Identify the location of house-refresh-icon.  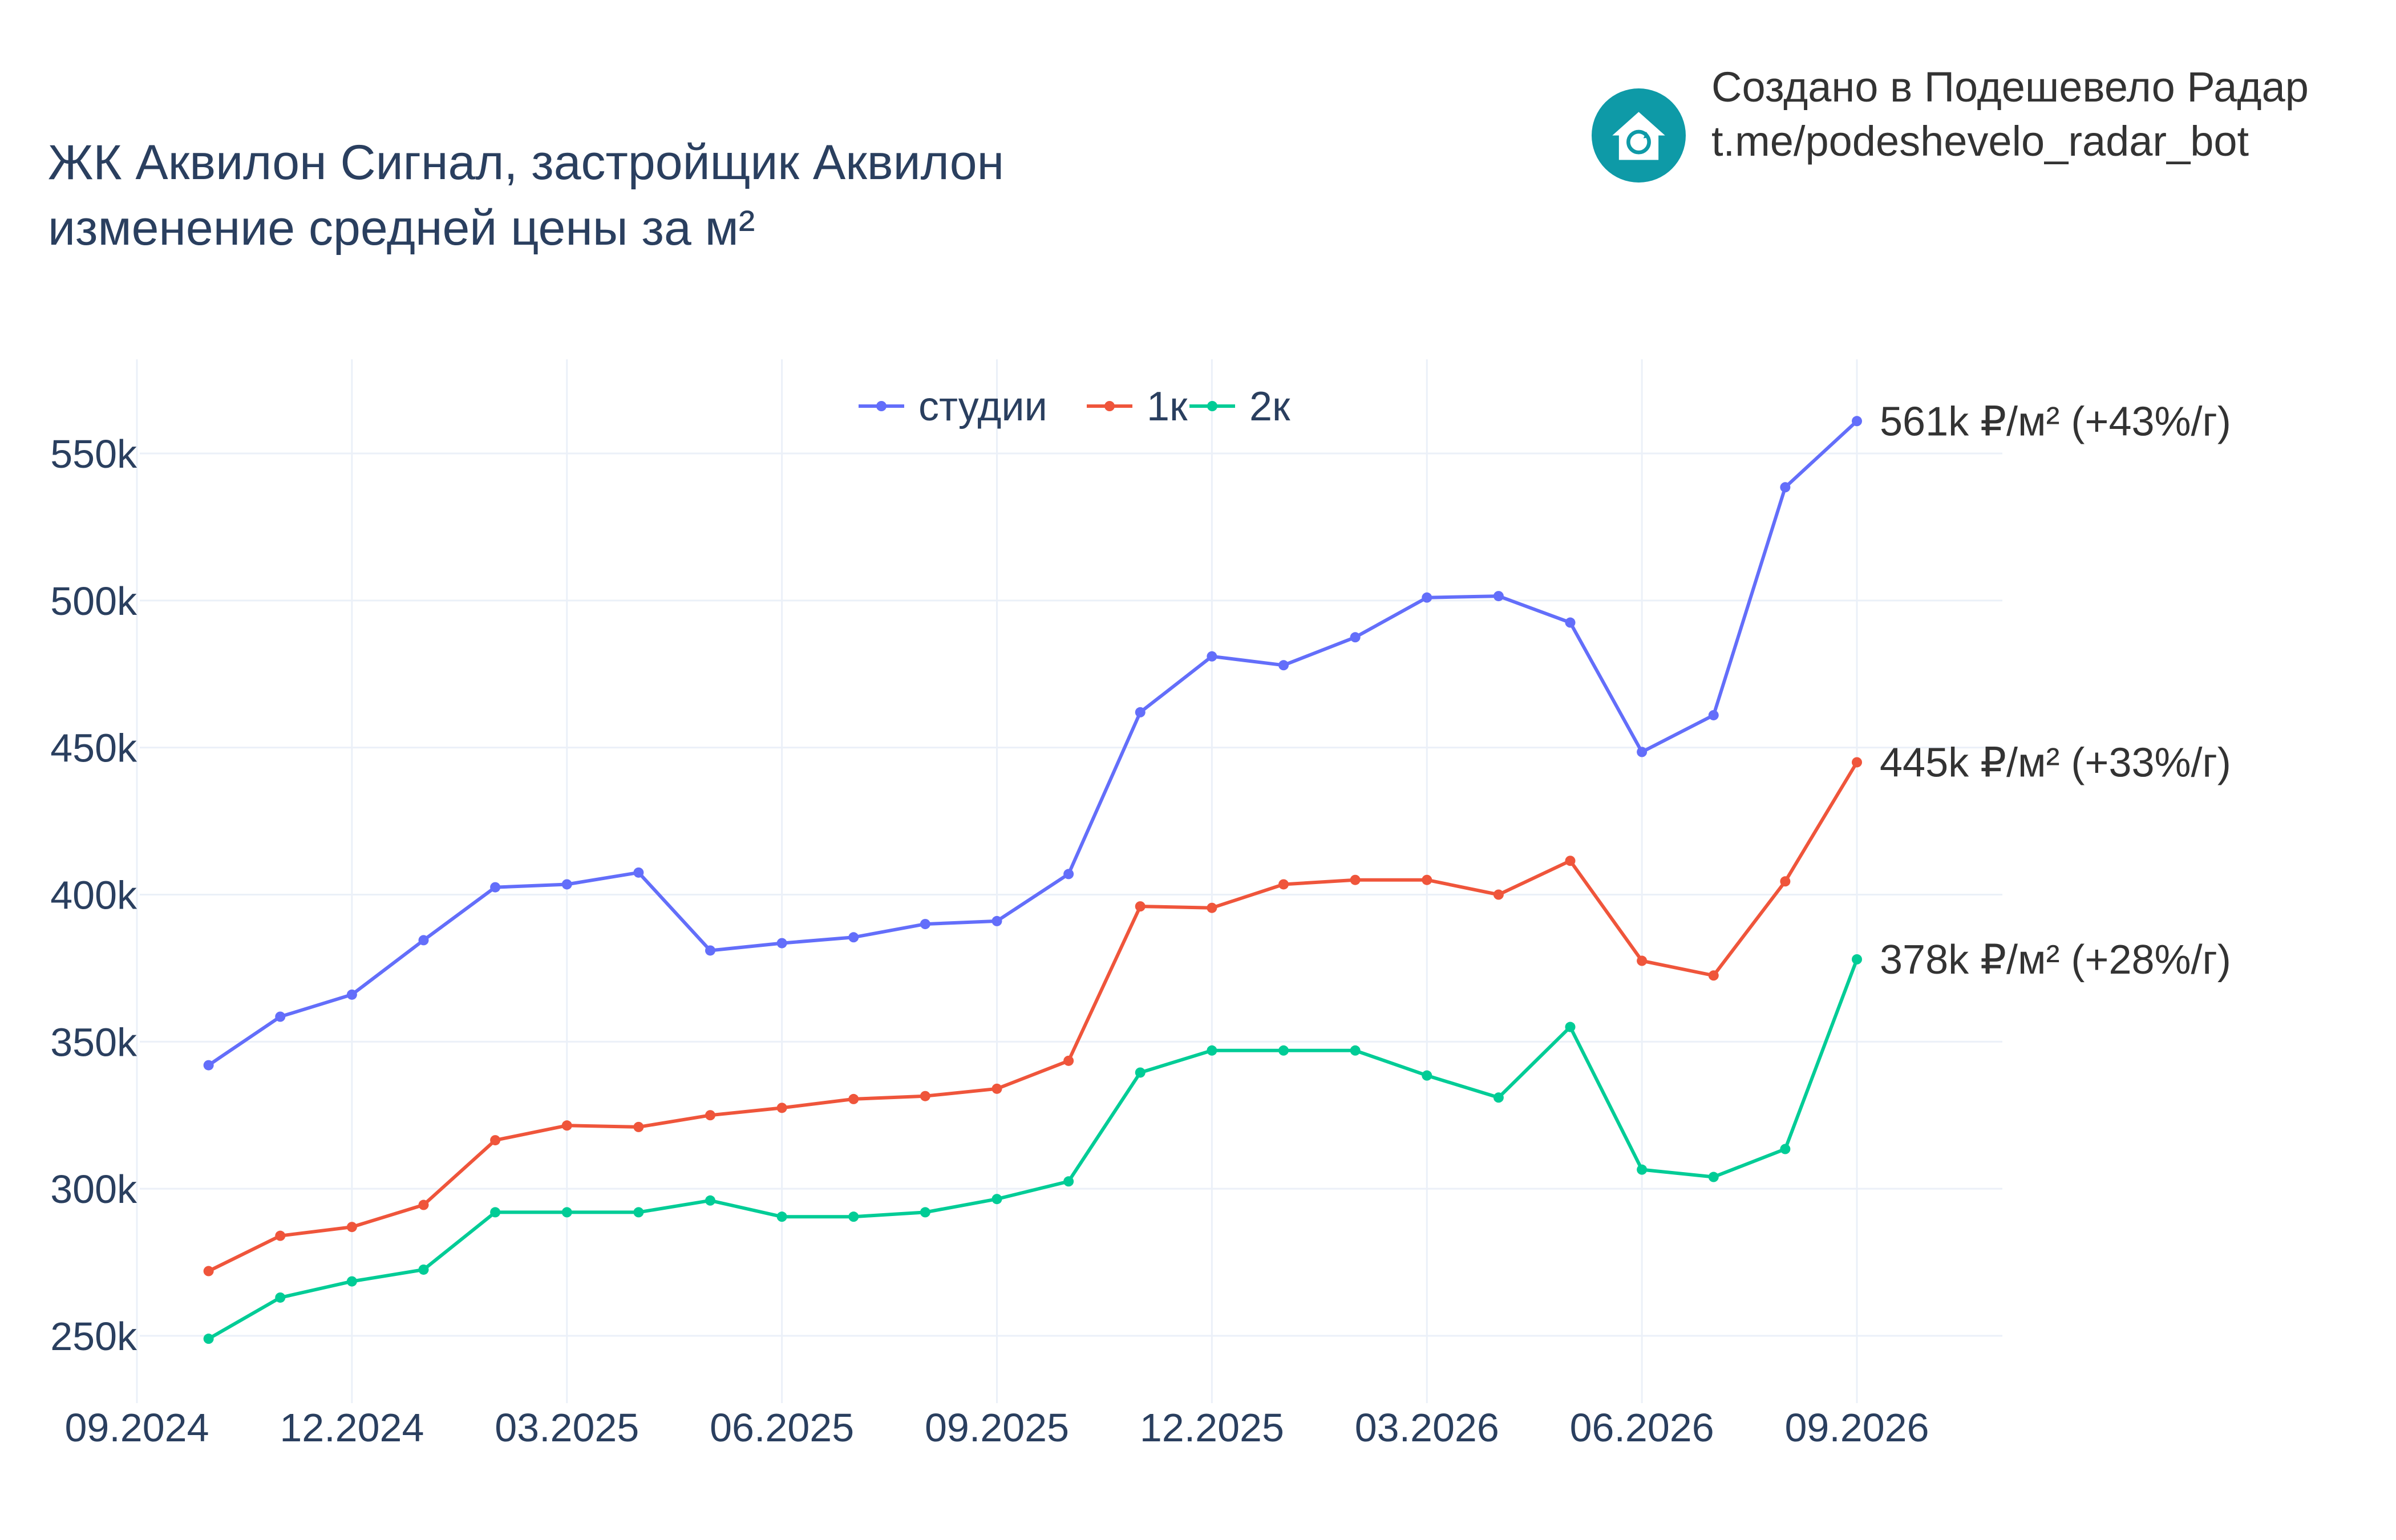
(1639, 136).